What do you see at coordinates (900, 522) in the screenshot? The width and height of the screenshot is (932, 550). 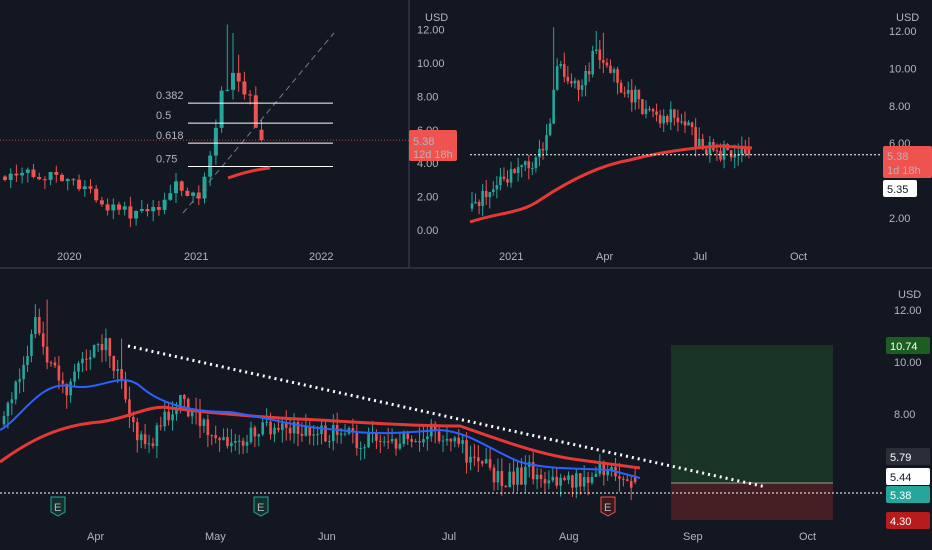 I see `price-tag-stop-text: 4.30` at bounding box center [900, 522].